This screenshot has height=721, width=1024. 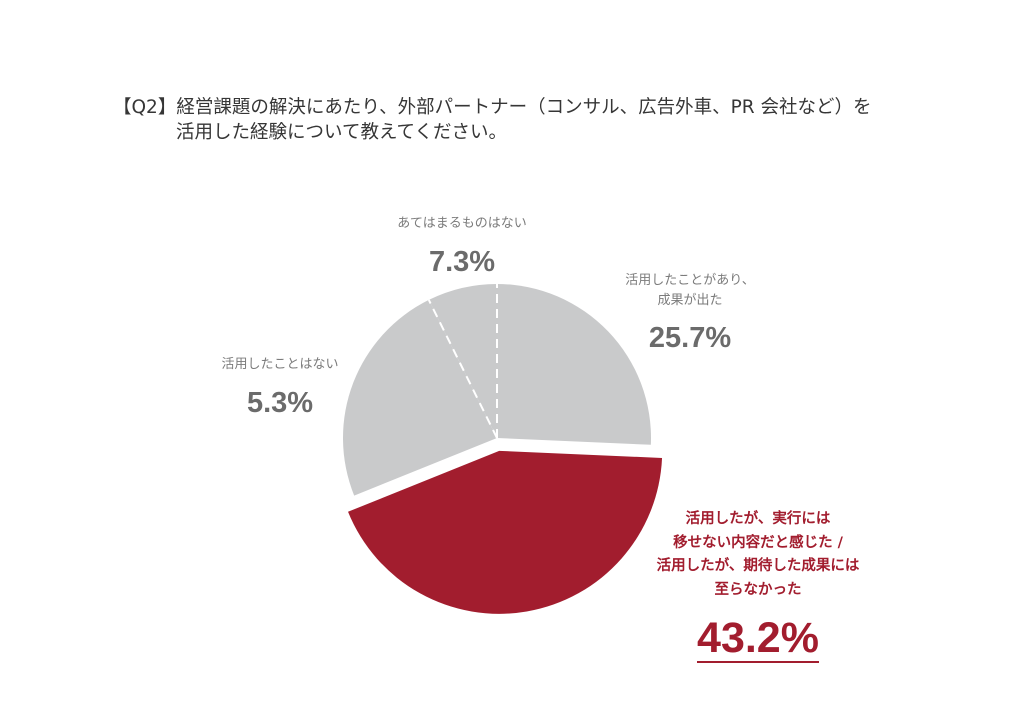 I want to click on slice-value-row: 43.2%, so click(x=758, y=642).